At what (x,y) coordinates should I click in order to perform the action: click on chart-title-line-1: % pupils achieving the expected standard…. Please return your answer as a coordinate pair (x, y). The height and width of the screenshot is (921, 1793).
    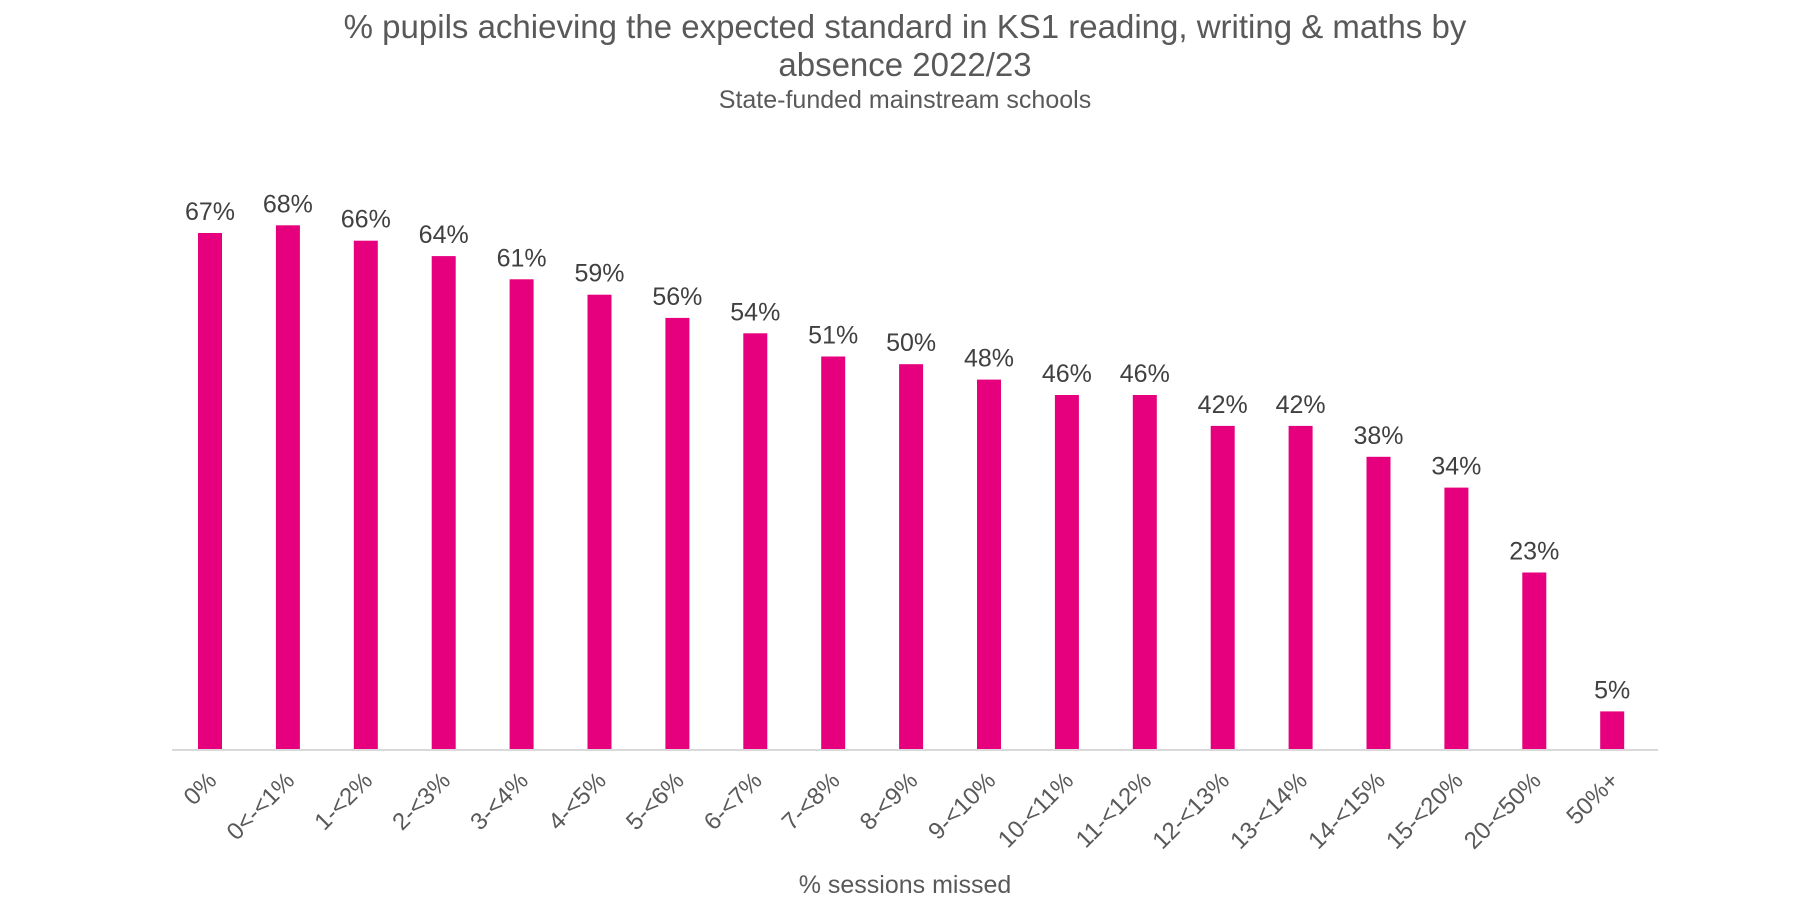
    Looking at the image, I should click on (905, 26).